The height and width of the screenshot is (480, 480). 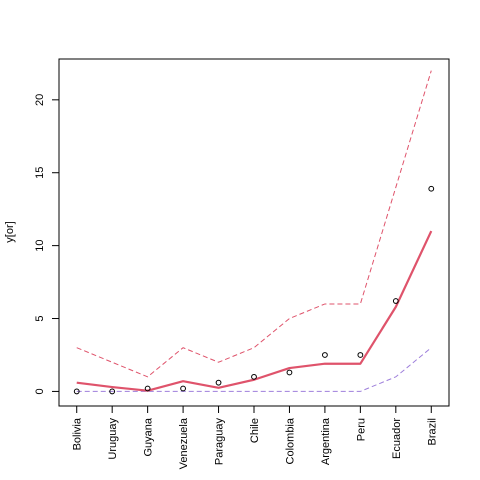 I want to click on y-tick-label: 15, so click(x=40, y=173).